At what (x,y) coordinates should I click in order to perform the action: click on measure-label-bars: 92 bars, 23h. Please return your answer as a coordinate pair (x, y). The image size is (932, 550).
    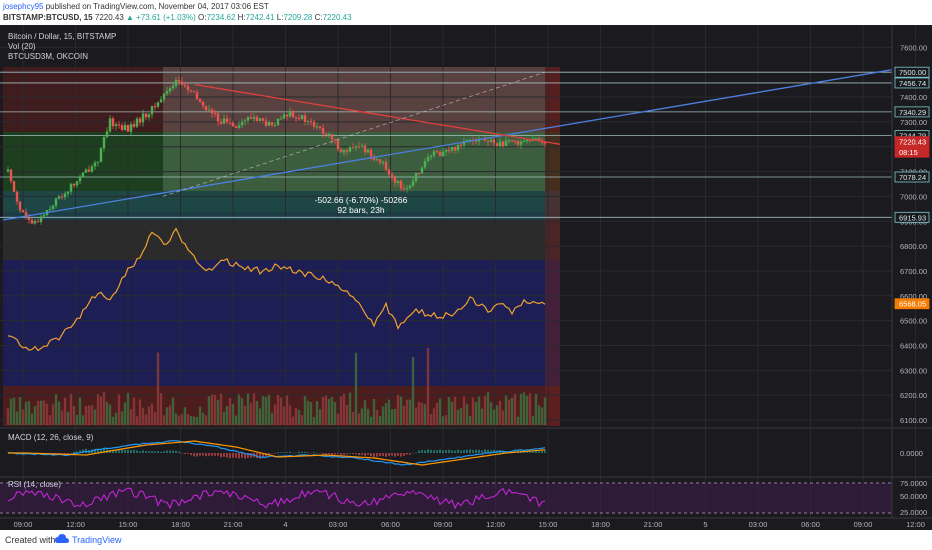
    Looking at the image, I should click on (361, 210).